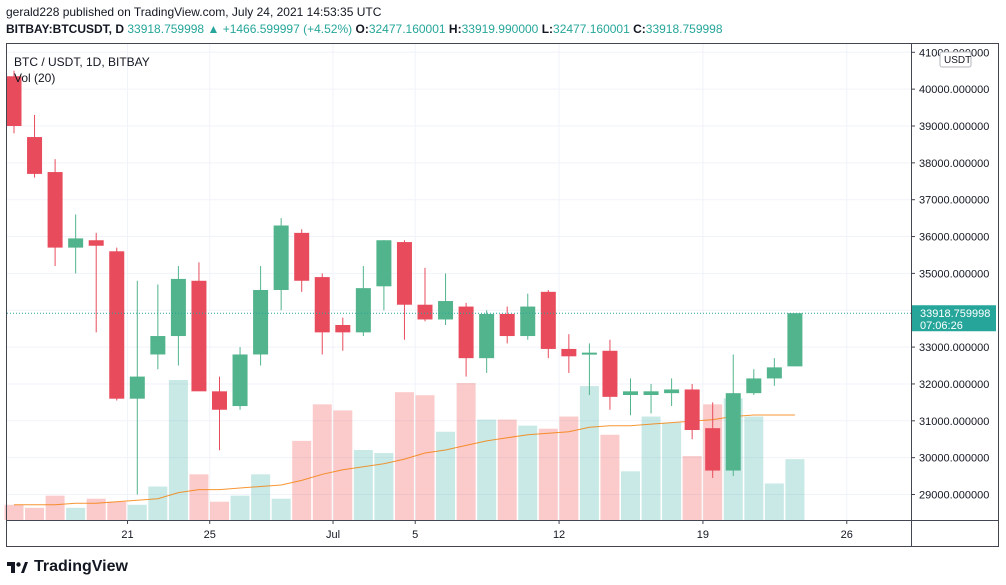 The height and width of the screenshot is (585, 1006). I want to click on close-label: C:, so click(639, 29).